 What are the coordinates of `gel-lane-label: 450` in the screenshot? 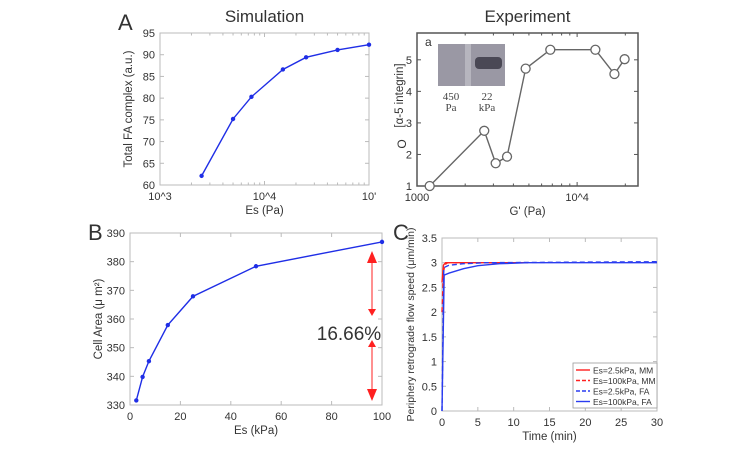 It's located at (451, 97).